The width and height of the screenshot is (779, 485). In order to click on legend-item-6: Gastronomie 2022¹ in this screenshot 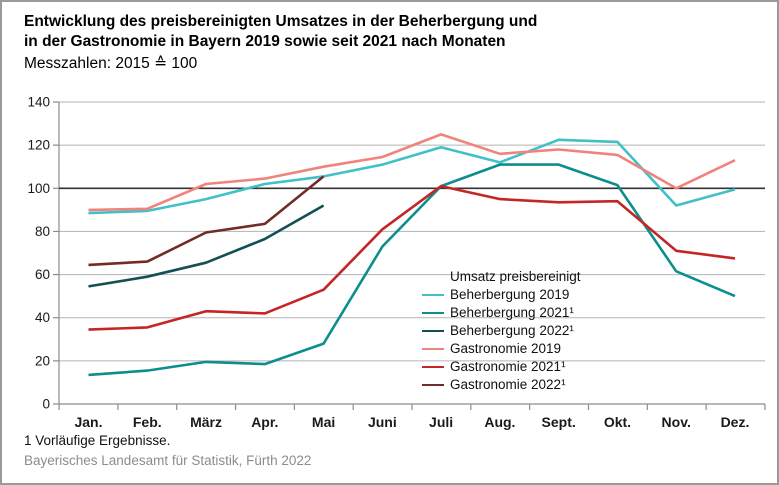, I will do `click(501, 385)`.